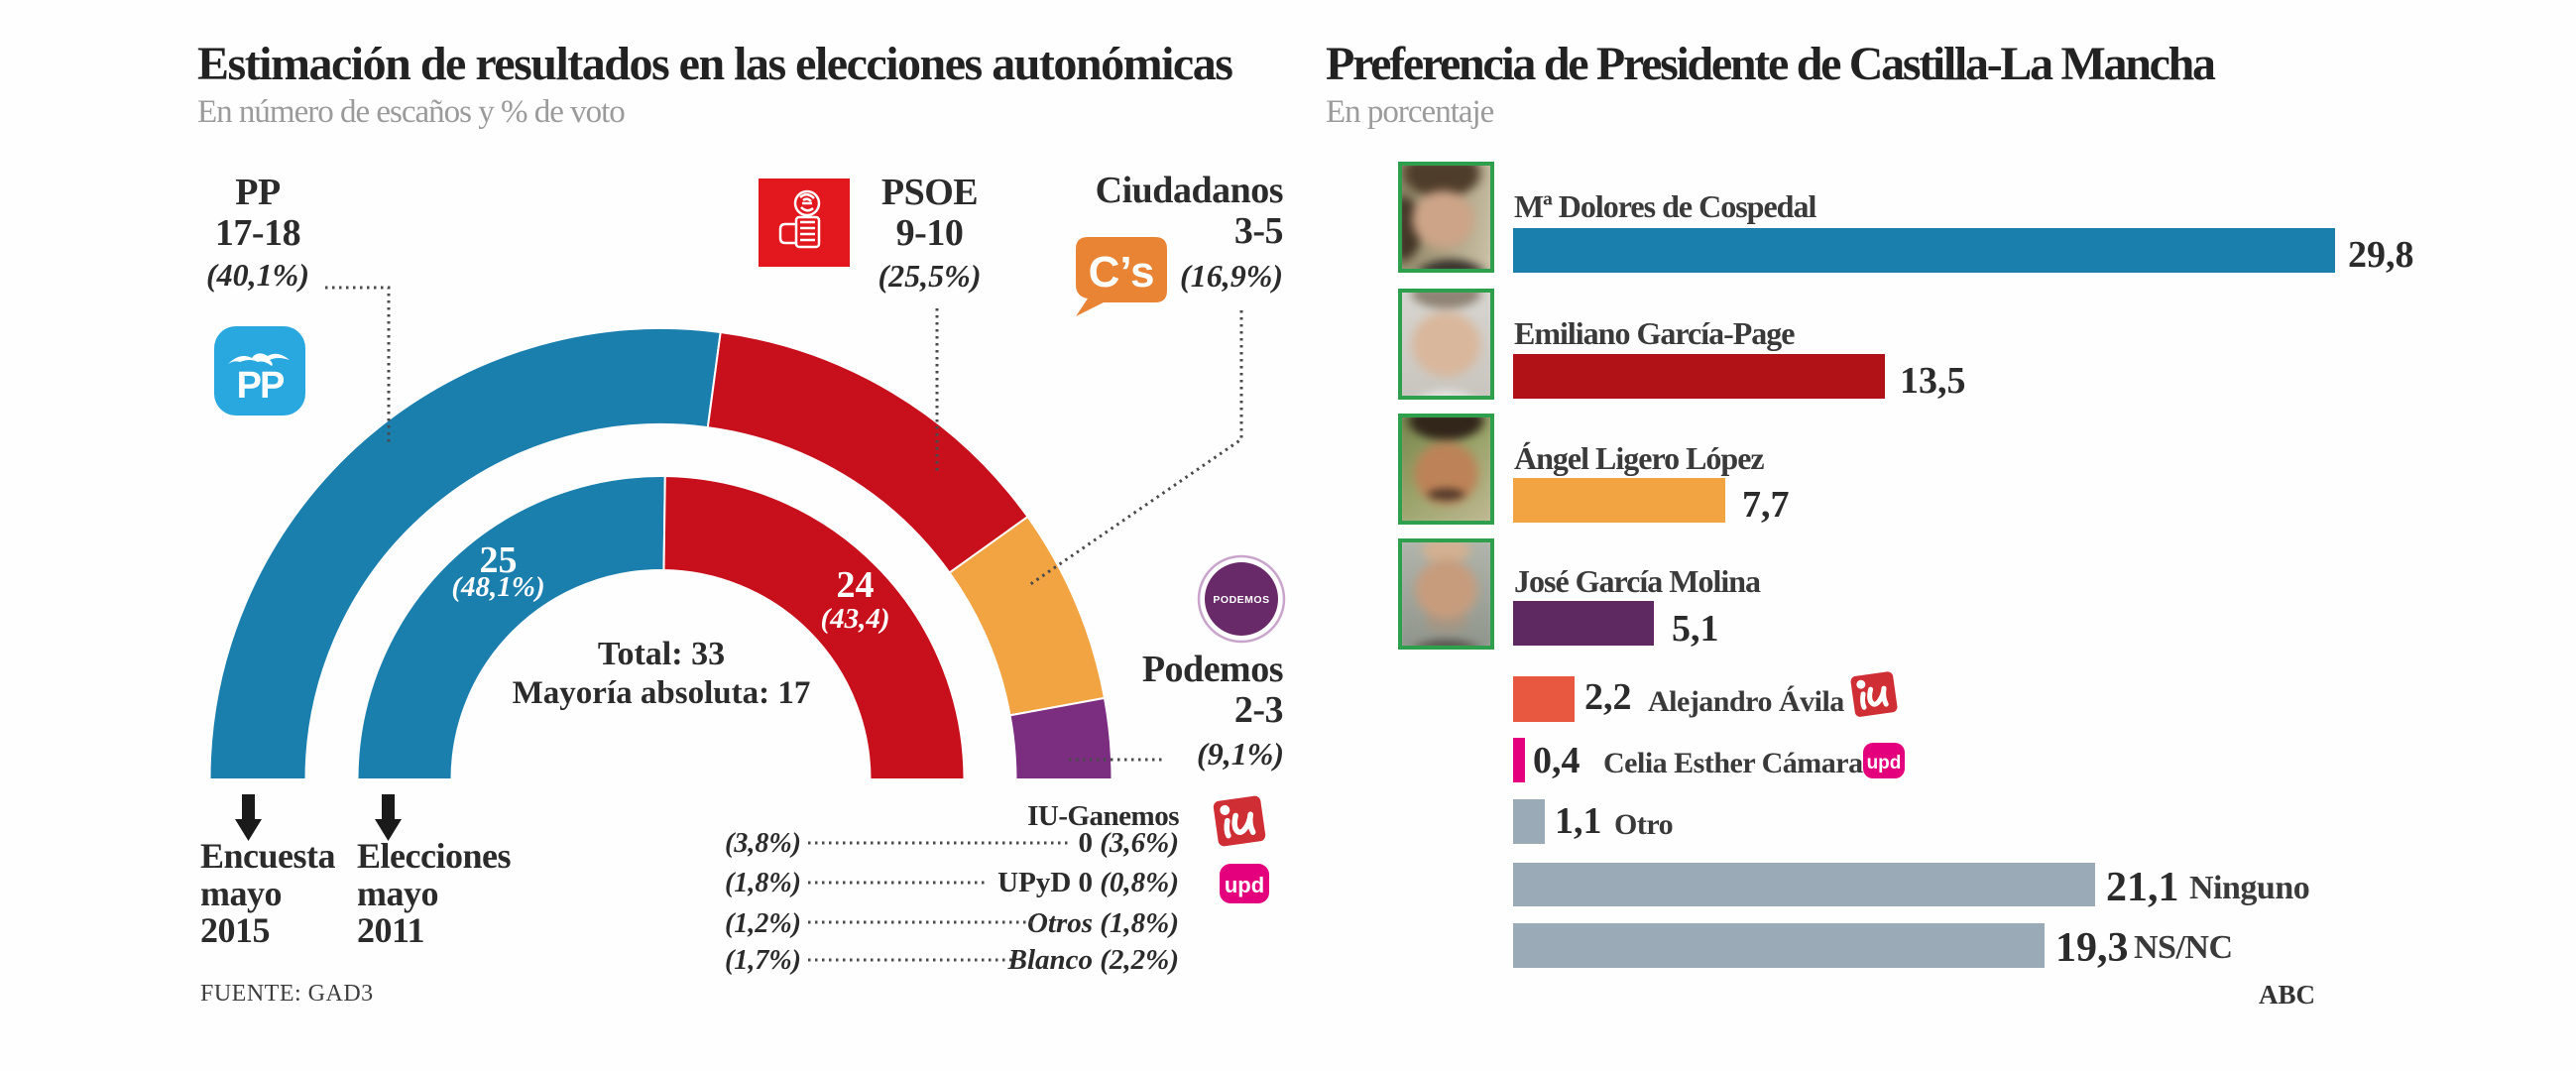 The width and height of the screenshot is (2576, 1071). I want to click on svg-text: PODEMOS, so click(1241, 600).